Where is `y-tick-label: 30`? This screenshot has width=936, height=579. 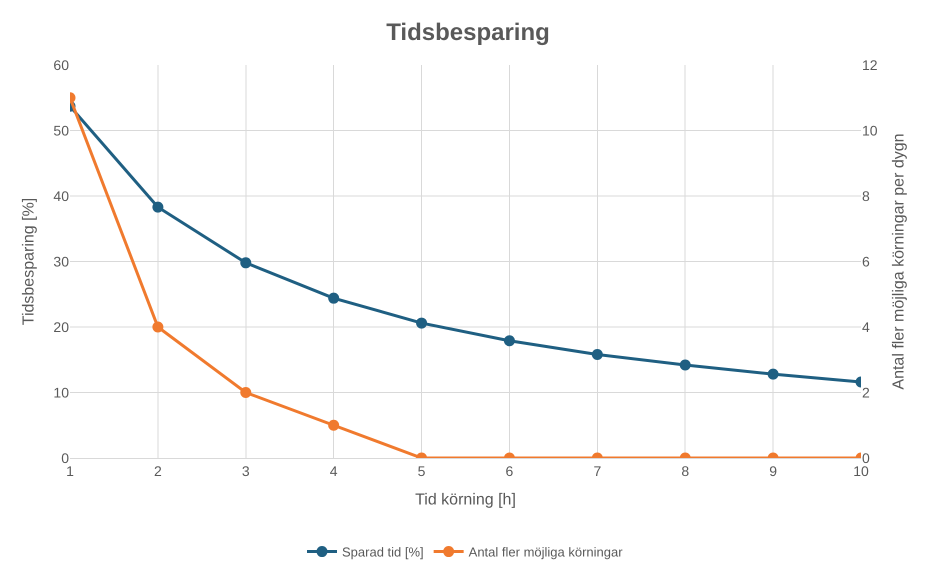
y-tick-label: 30 is located at coordinates (61, 261).